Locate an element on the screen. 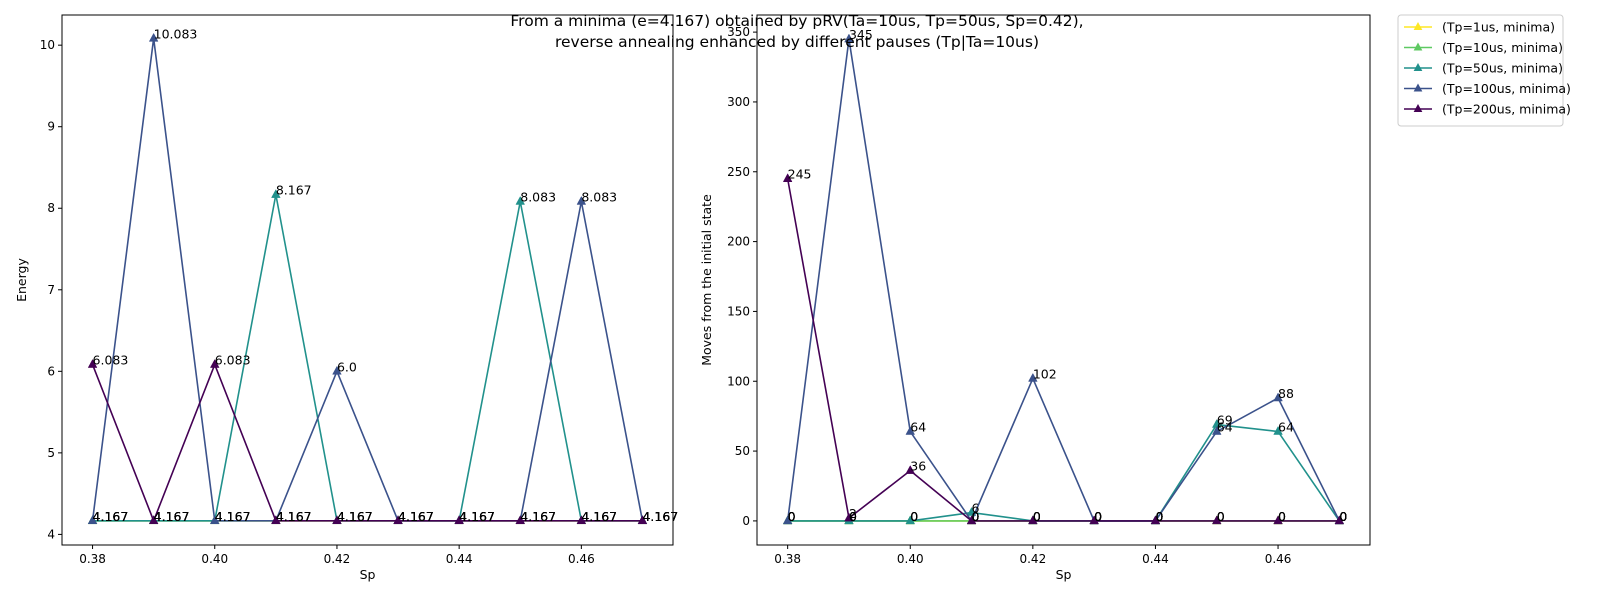  data-label: 102 is located at coordinates (1045, 373).